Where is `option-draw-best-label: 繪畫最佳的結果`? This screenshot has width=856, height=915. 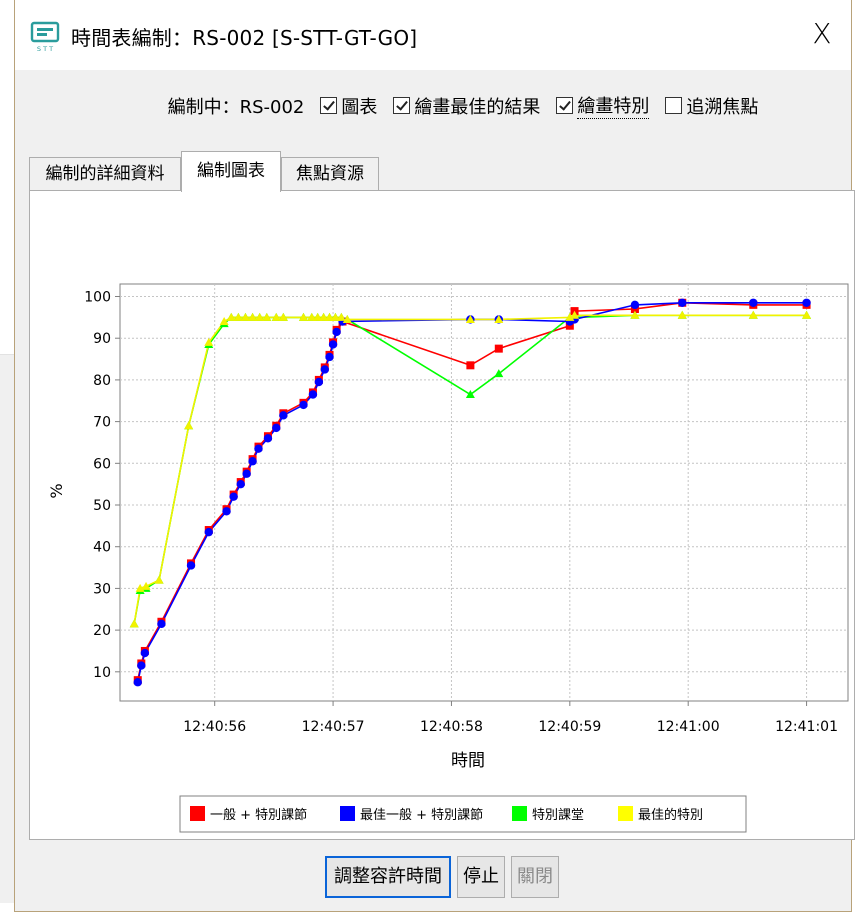 option-draw-best-label: 繪畫最佳的結果 is located at coordinates (477, 107).